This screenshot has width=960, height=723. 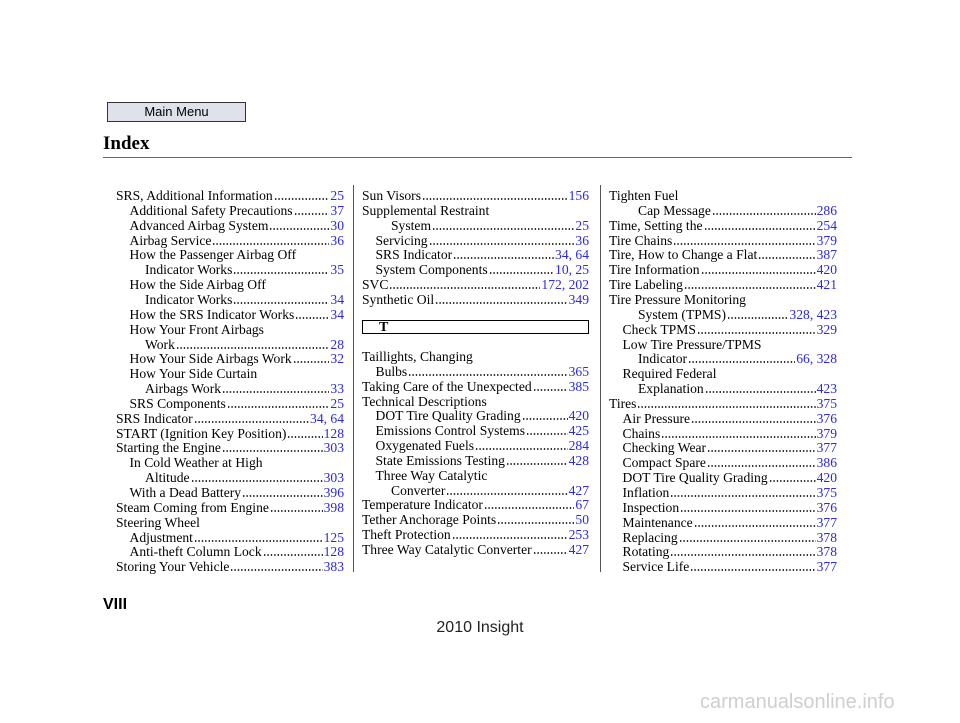 What do you see at coordinates (578, 446) in the screenshot?
I see `page-link: 284` at bounding box center [578, 446].